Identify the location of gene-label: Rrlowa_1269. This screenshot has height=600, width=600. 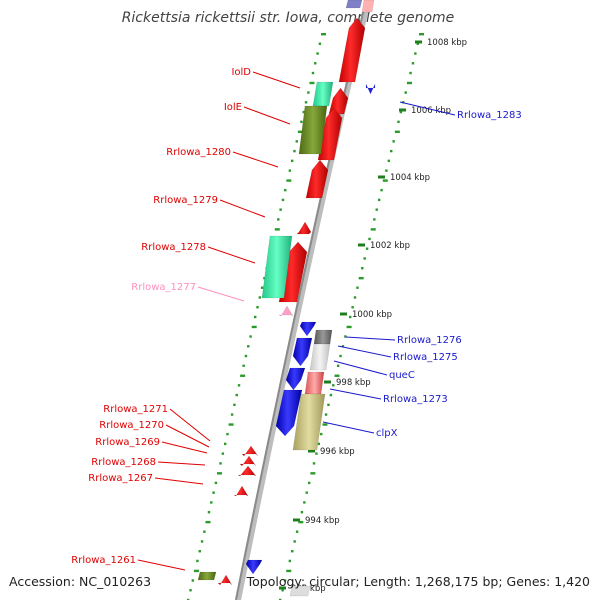
(127, 442).